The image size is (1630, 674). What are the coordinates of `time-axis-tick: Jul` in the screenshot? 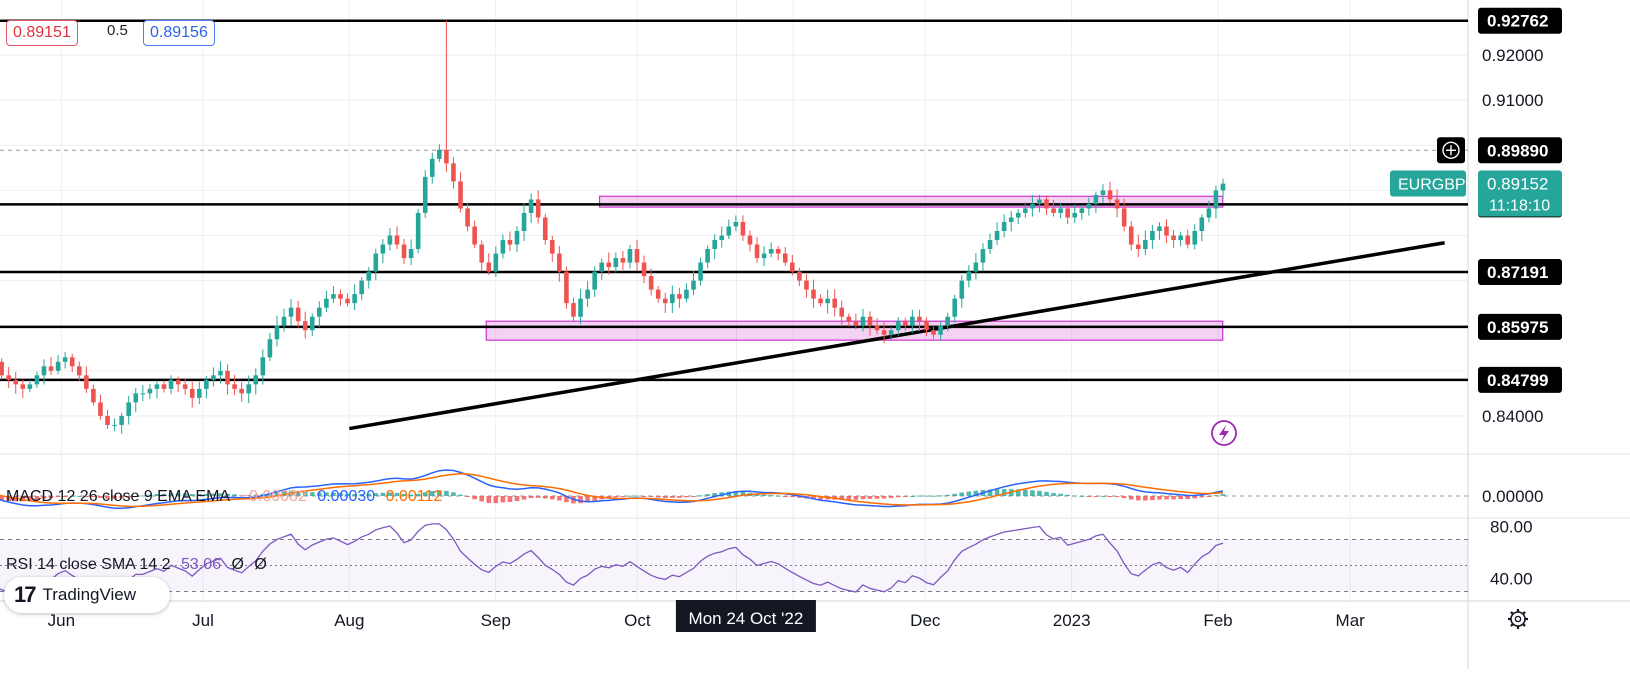 It's located at (203, 620).